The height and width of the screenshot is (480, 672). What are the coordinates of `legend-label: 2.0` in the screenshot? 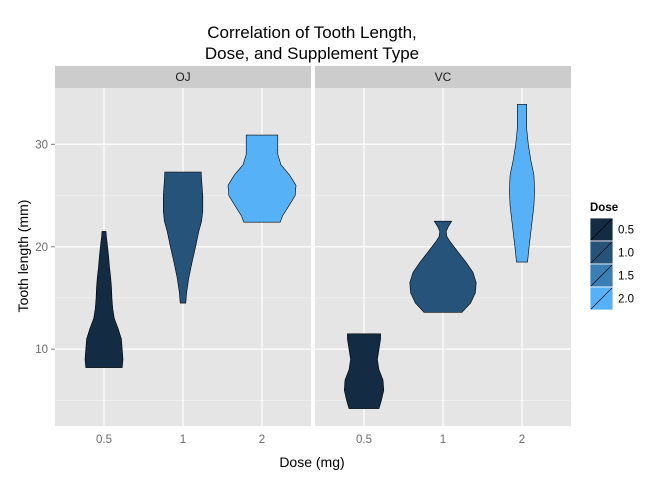 It's located at (626, 300).